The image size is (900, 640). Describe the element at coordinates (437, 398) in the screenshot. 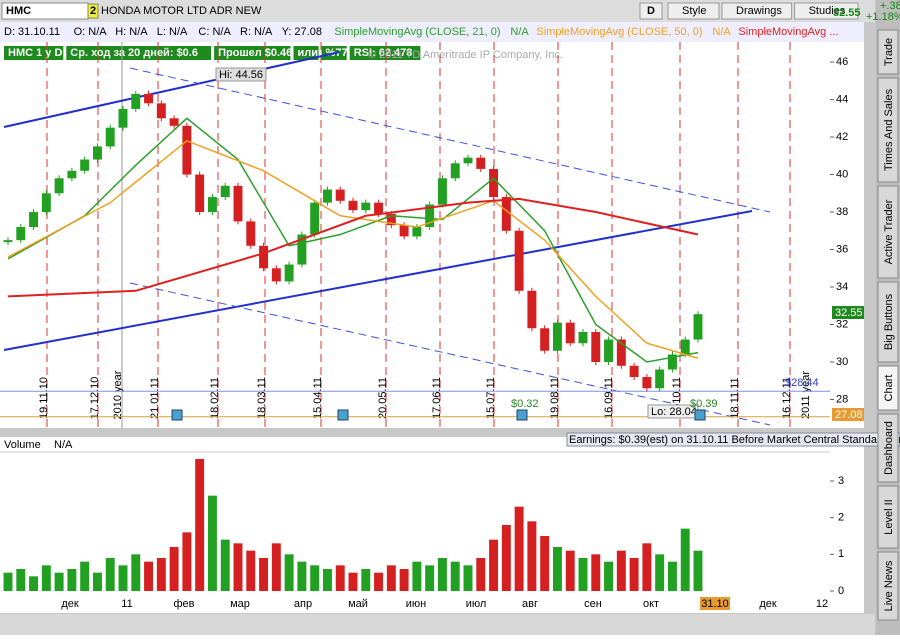

I see `expiry-label: 17.06.11` at that location.